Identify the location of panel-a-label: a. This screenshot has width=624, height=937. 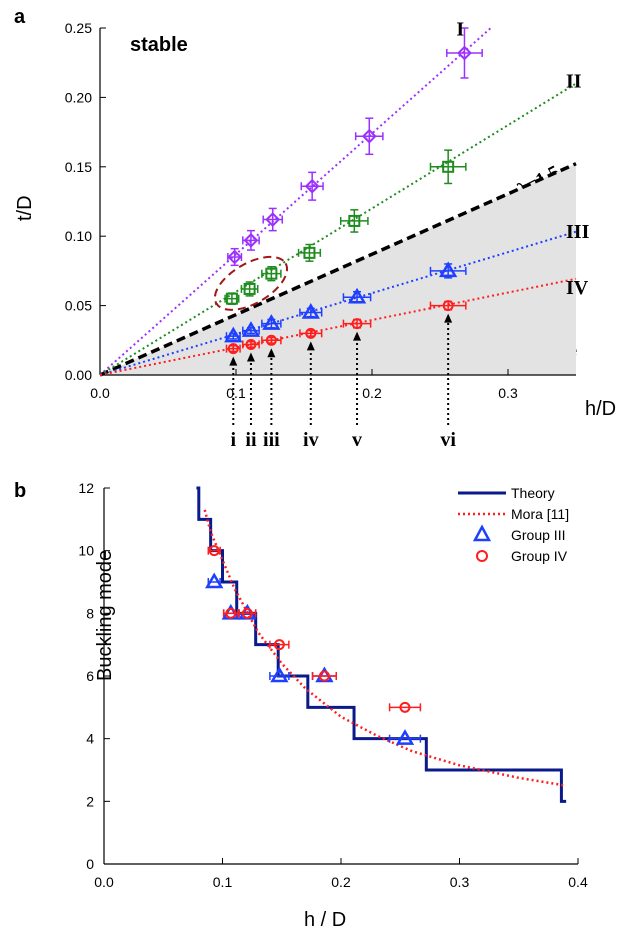
(20, 17).